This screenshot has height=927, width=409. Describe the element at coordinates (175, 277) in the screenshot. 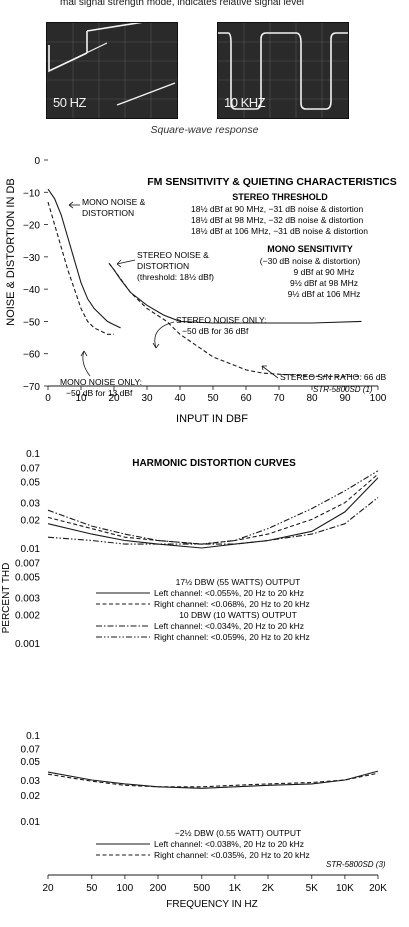

I see `fm-annotation-stereo-nd: (threshold: 18½ dBf)` at that location.